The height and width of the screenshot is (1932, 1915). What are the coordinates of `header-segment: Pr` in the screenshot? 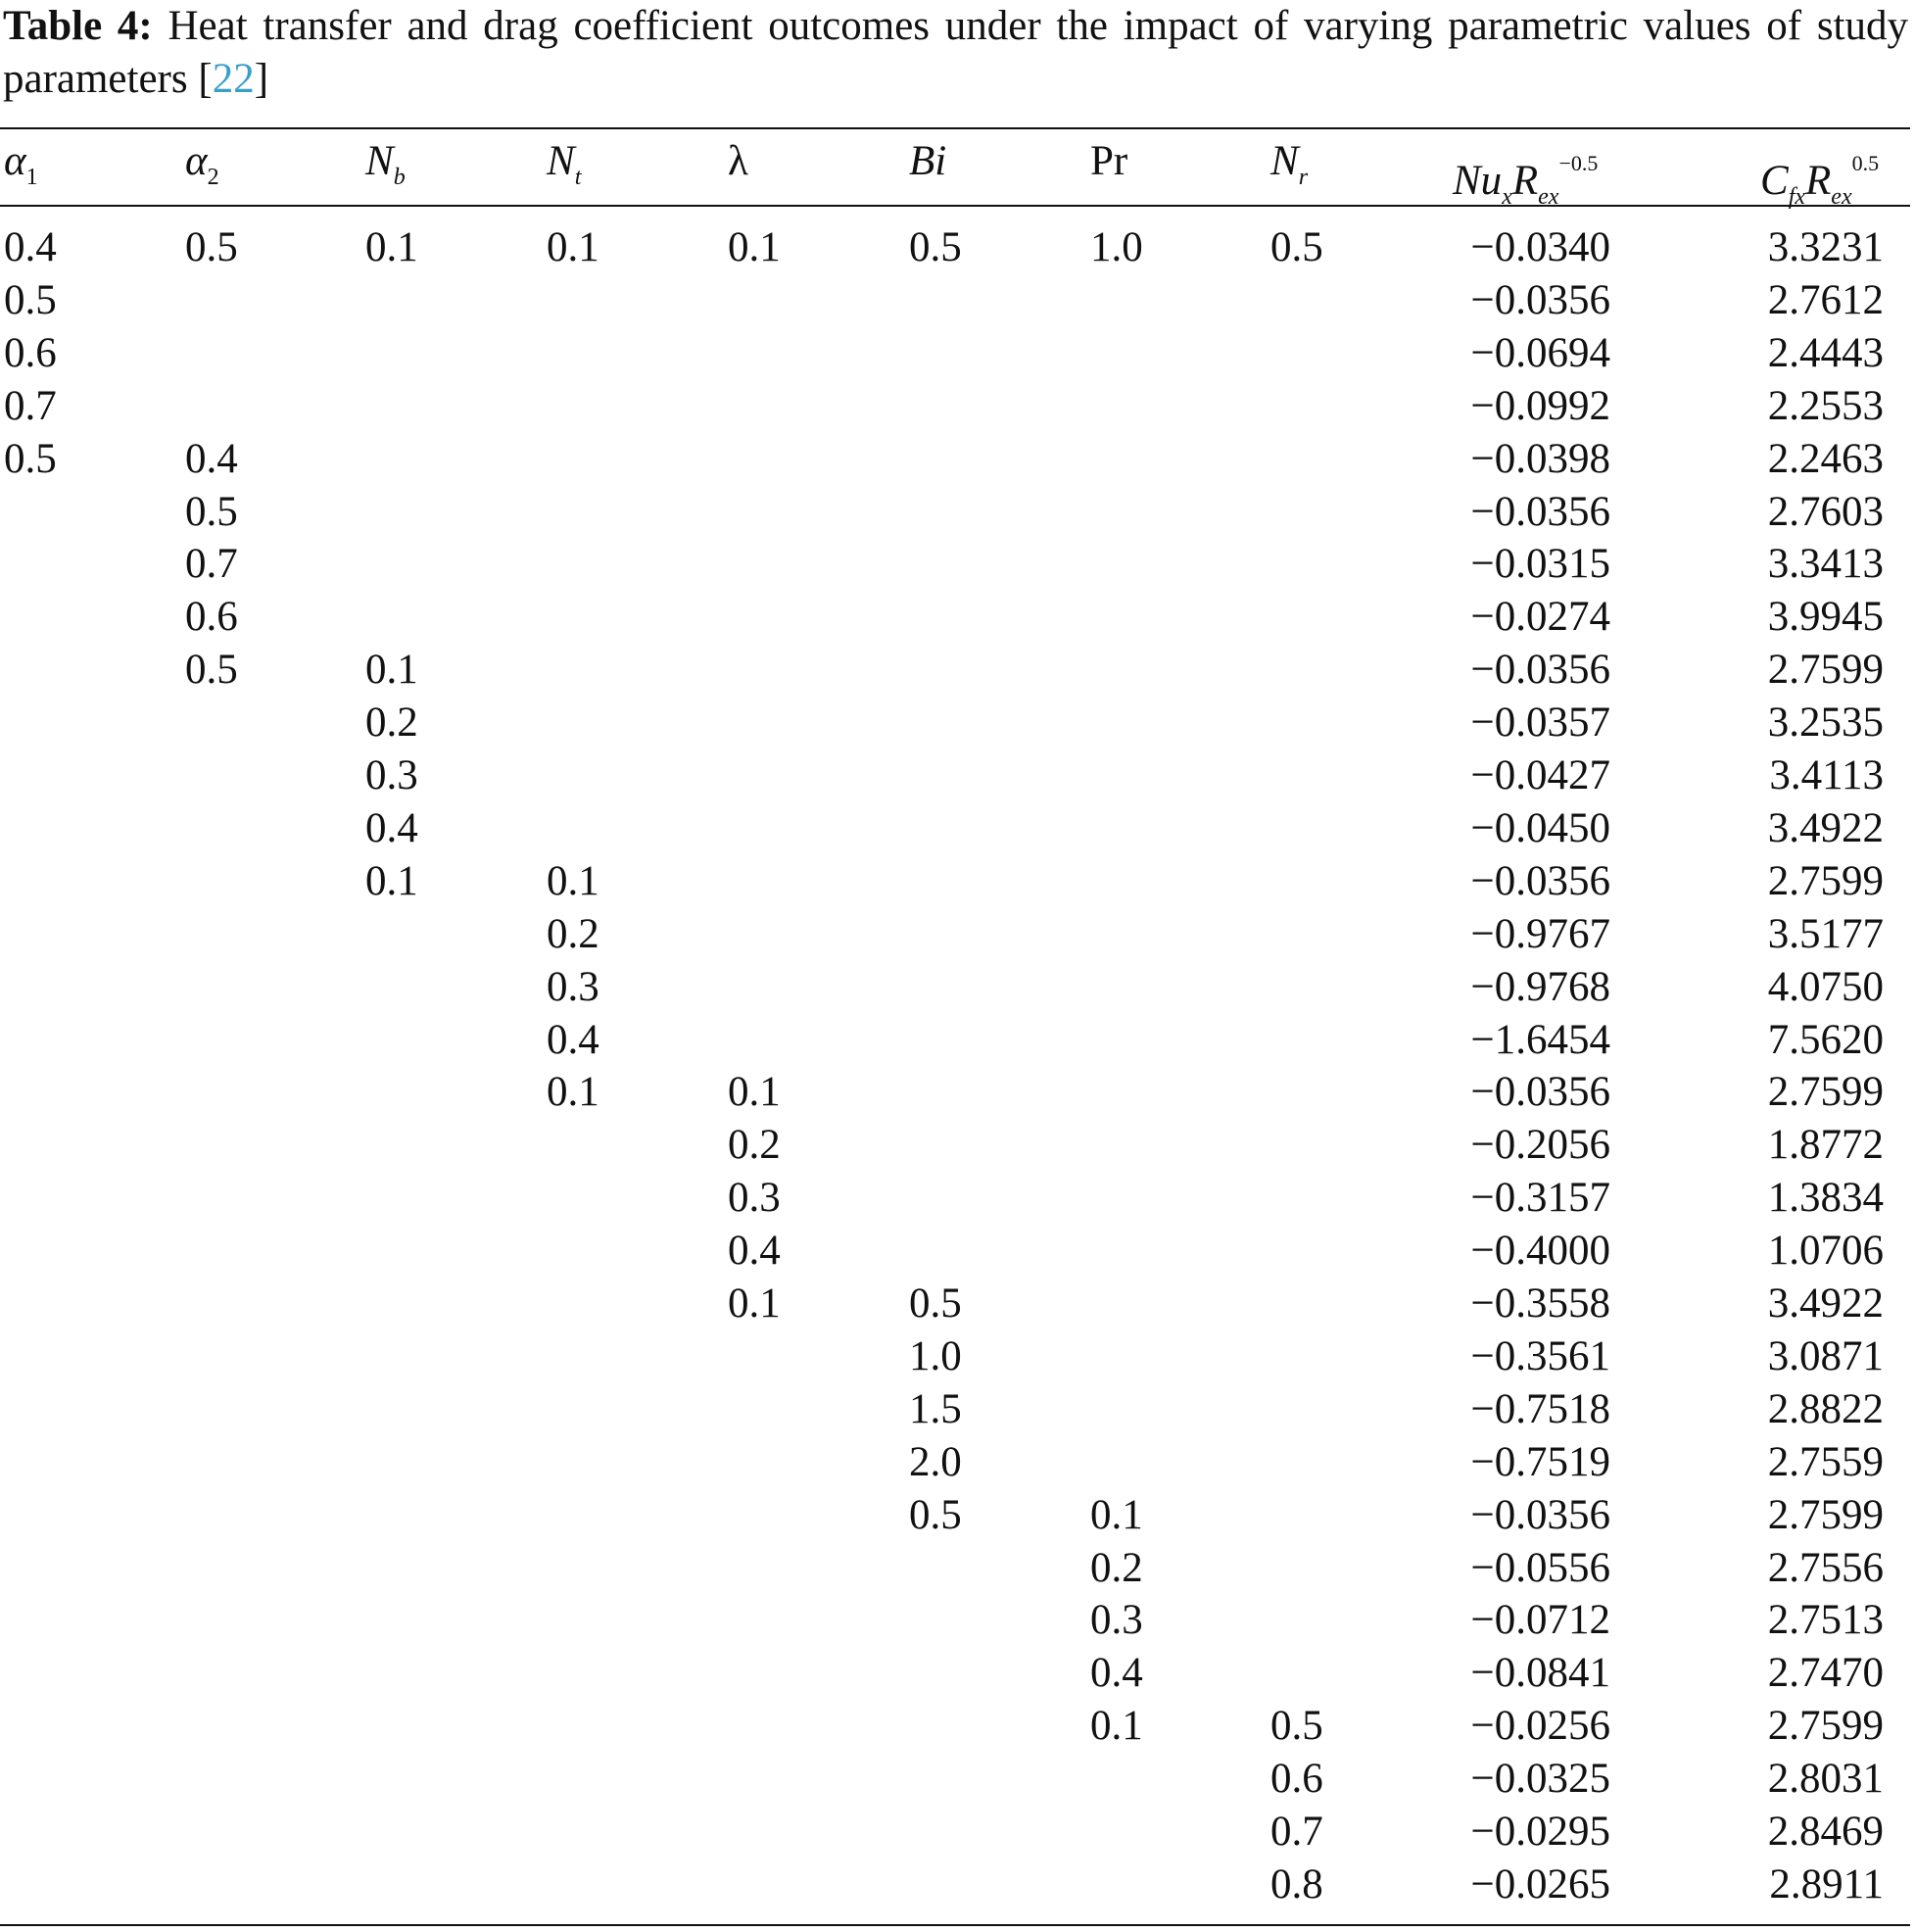 It's located at (1109, 161).